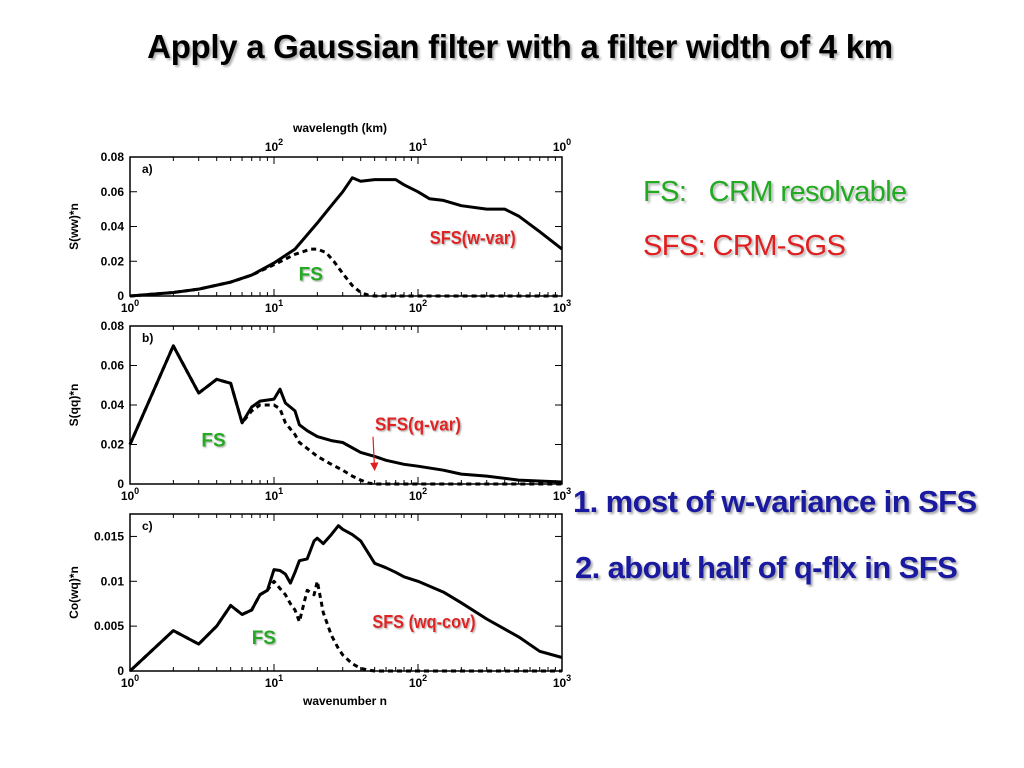  What do you see at coordinates (109, 626) in the screenshot?
I see `y-tick-label: 0.005` at bounding box center [109, 626].